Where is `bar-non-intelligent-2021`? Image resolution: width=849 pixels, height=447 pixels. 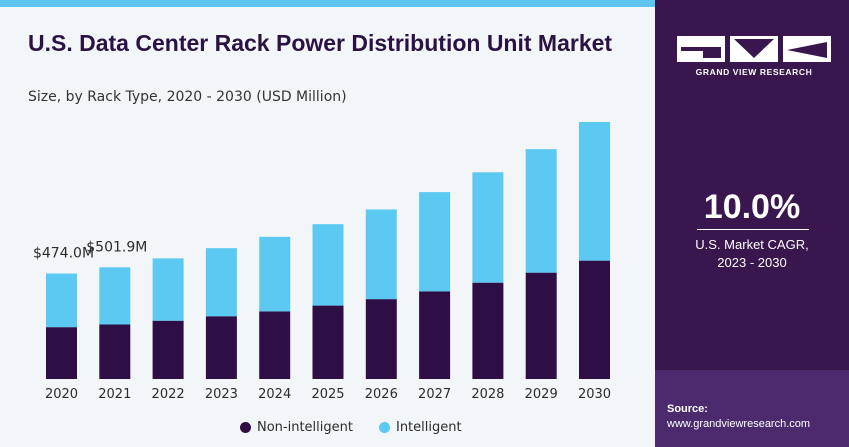 bar-non-intelligent-2021 is located at coordinates (115, 351).